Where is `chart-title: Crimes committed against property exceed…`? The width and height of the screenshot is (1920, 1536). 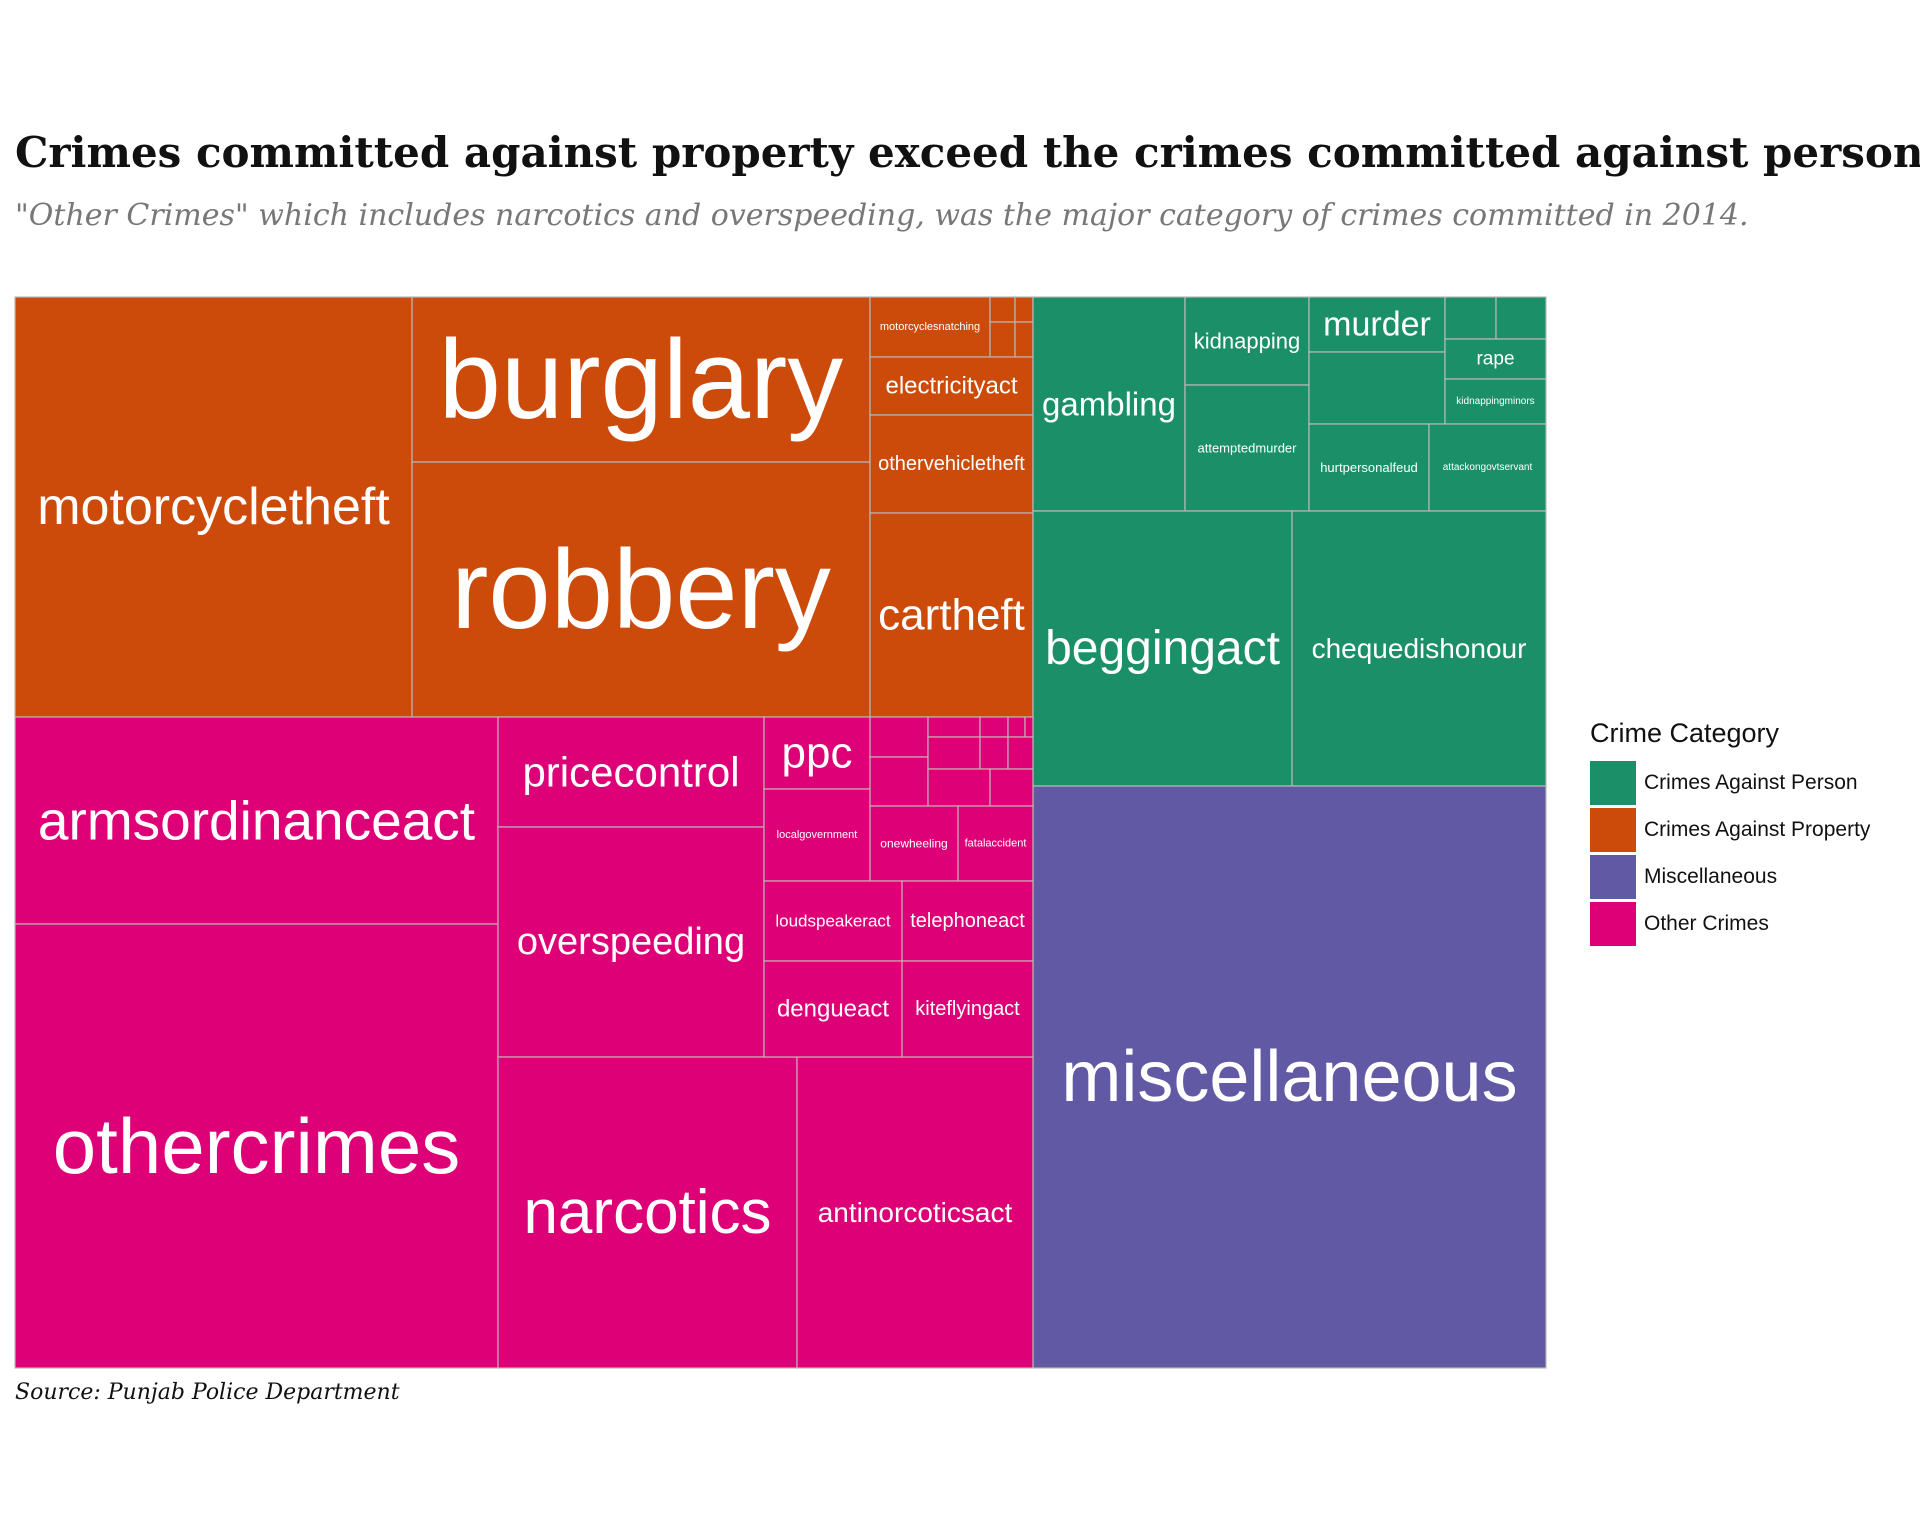 chart-title: Crimes committed against property exceed… is located at coordinates (967, 152).